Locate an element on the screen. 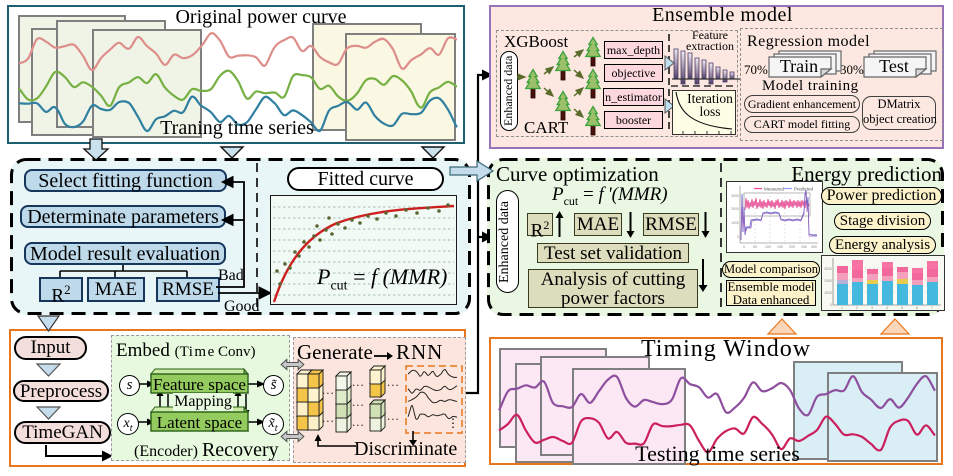 The width and height of the screenshot is (953, 476). svg-text: Measured is located at coordinates (774, 189).